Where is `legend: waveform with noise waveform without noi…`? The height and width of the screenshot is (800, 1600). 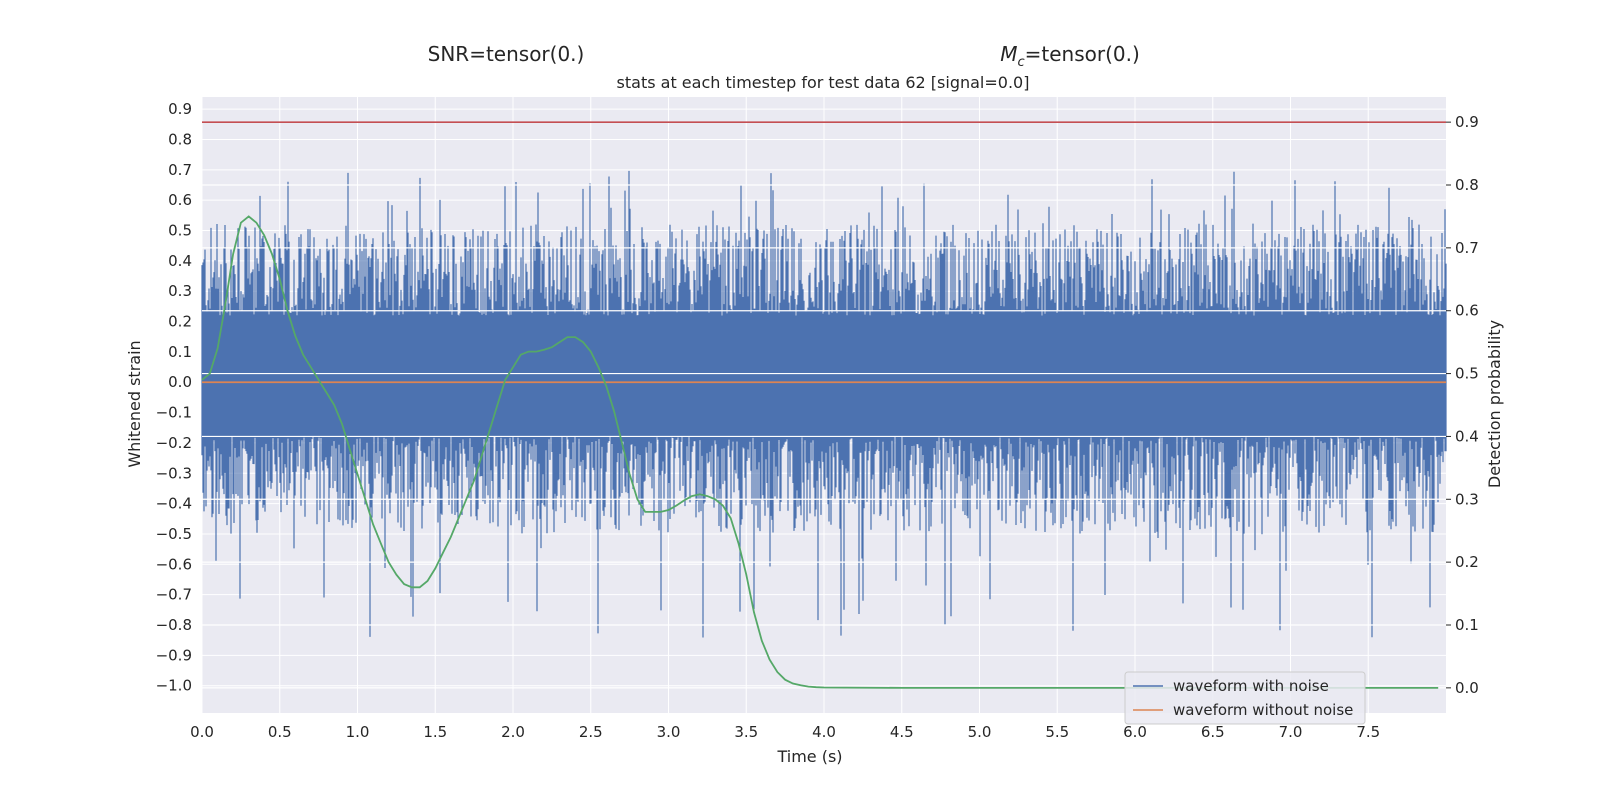 legend: waveform with noise waveform without noi… is located at coordinates (1245, 698).